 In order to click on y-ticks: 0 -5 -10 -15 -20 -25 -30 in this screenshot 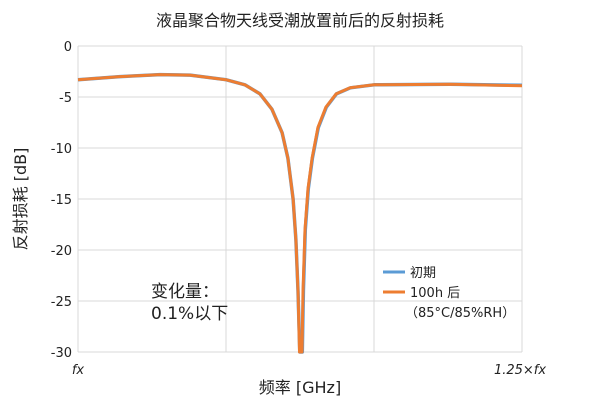, I will do `click(61, 200)`.